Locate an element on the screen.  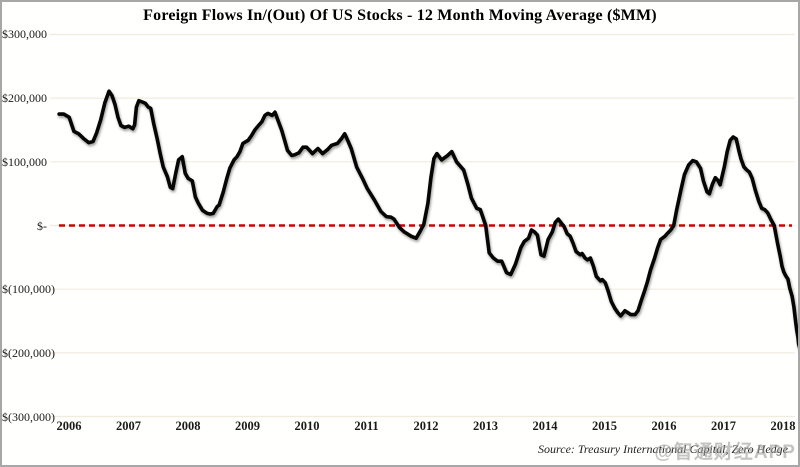
y-tick-label: $100,000 is located at coordinates (24, 161).